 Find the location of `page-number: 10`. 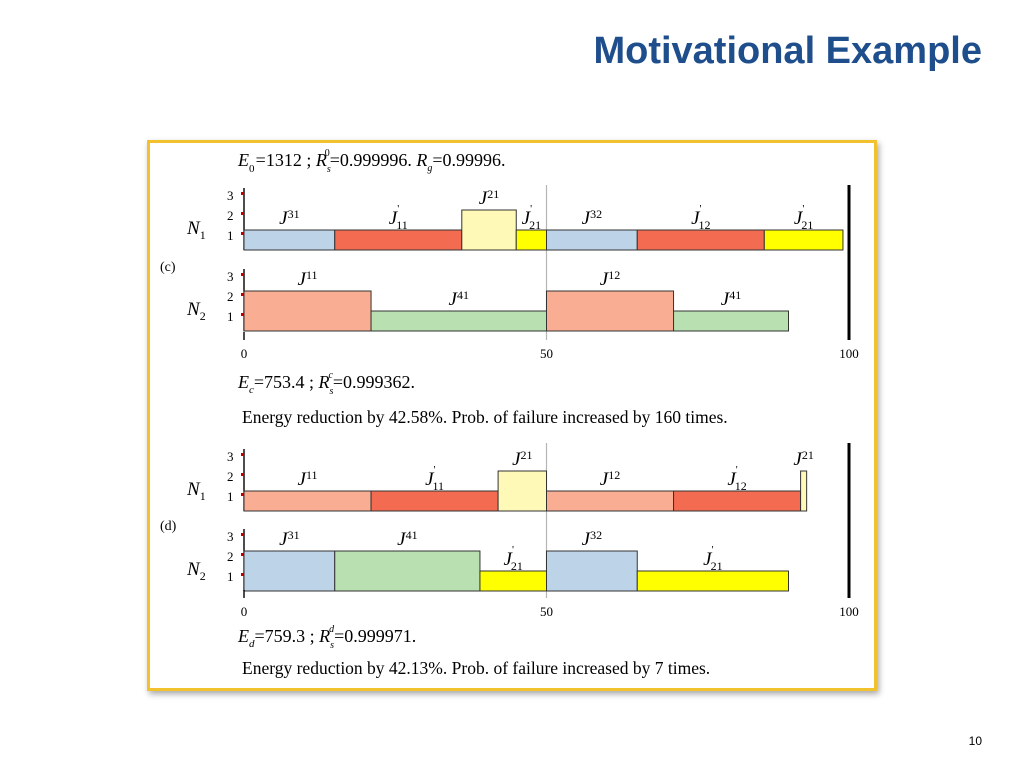

page-number: 10 is located at coordinates (975, 741).